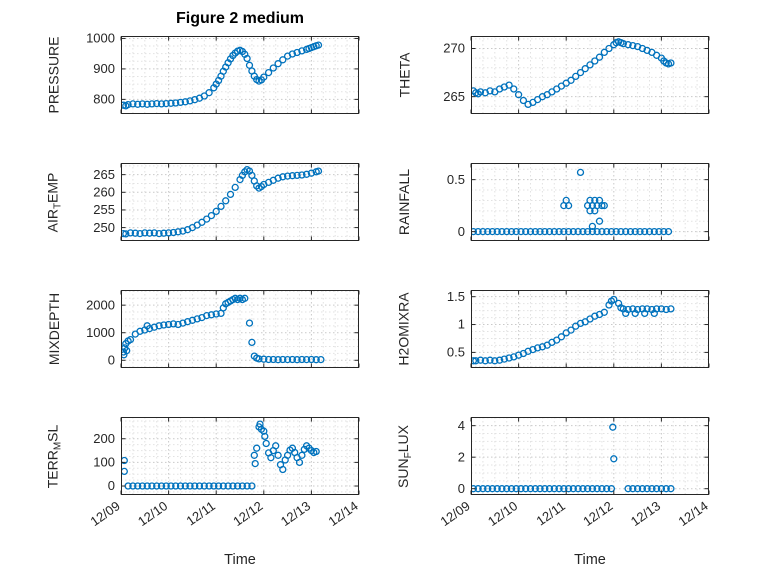  Describe the element at coordinates (54, 202) in the screenshot. I see `y-axis-label-air-temp: AIRTEMP` at that location.